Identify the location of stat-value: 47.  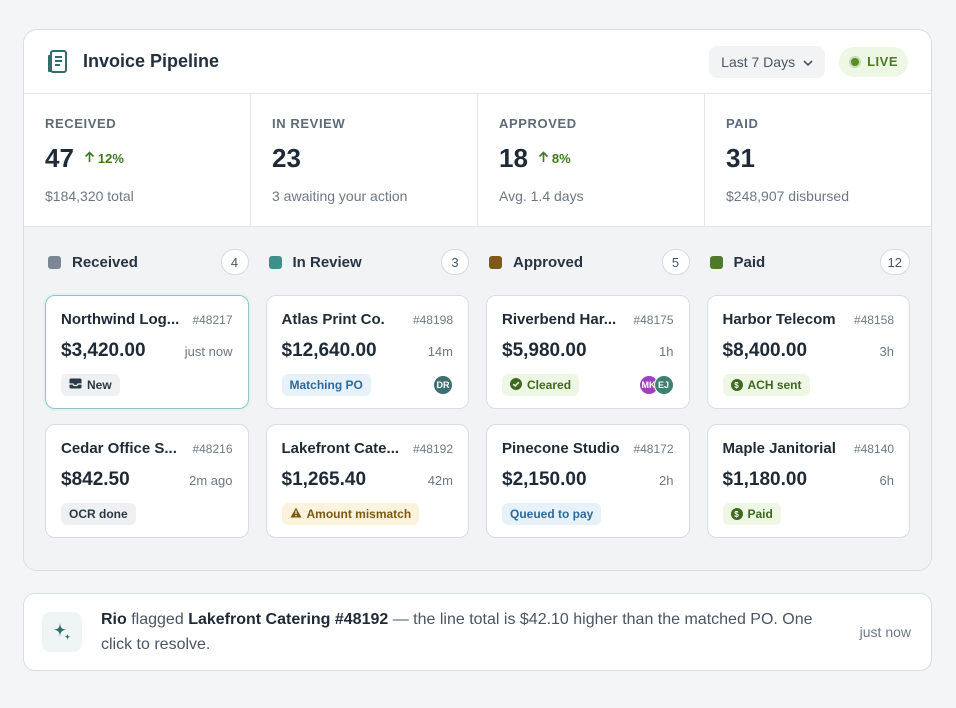
(59, 158).